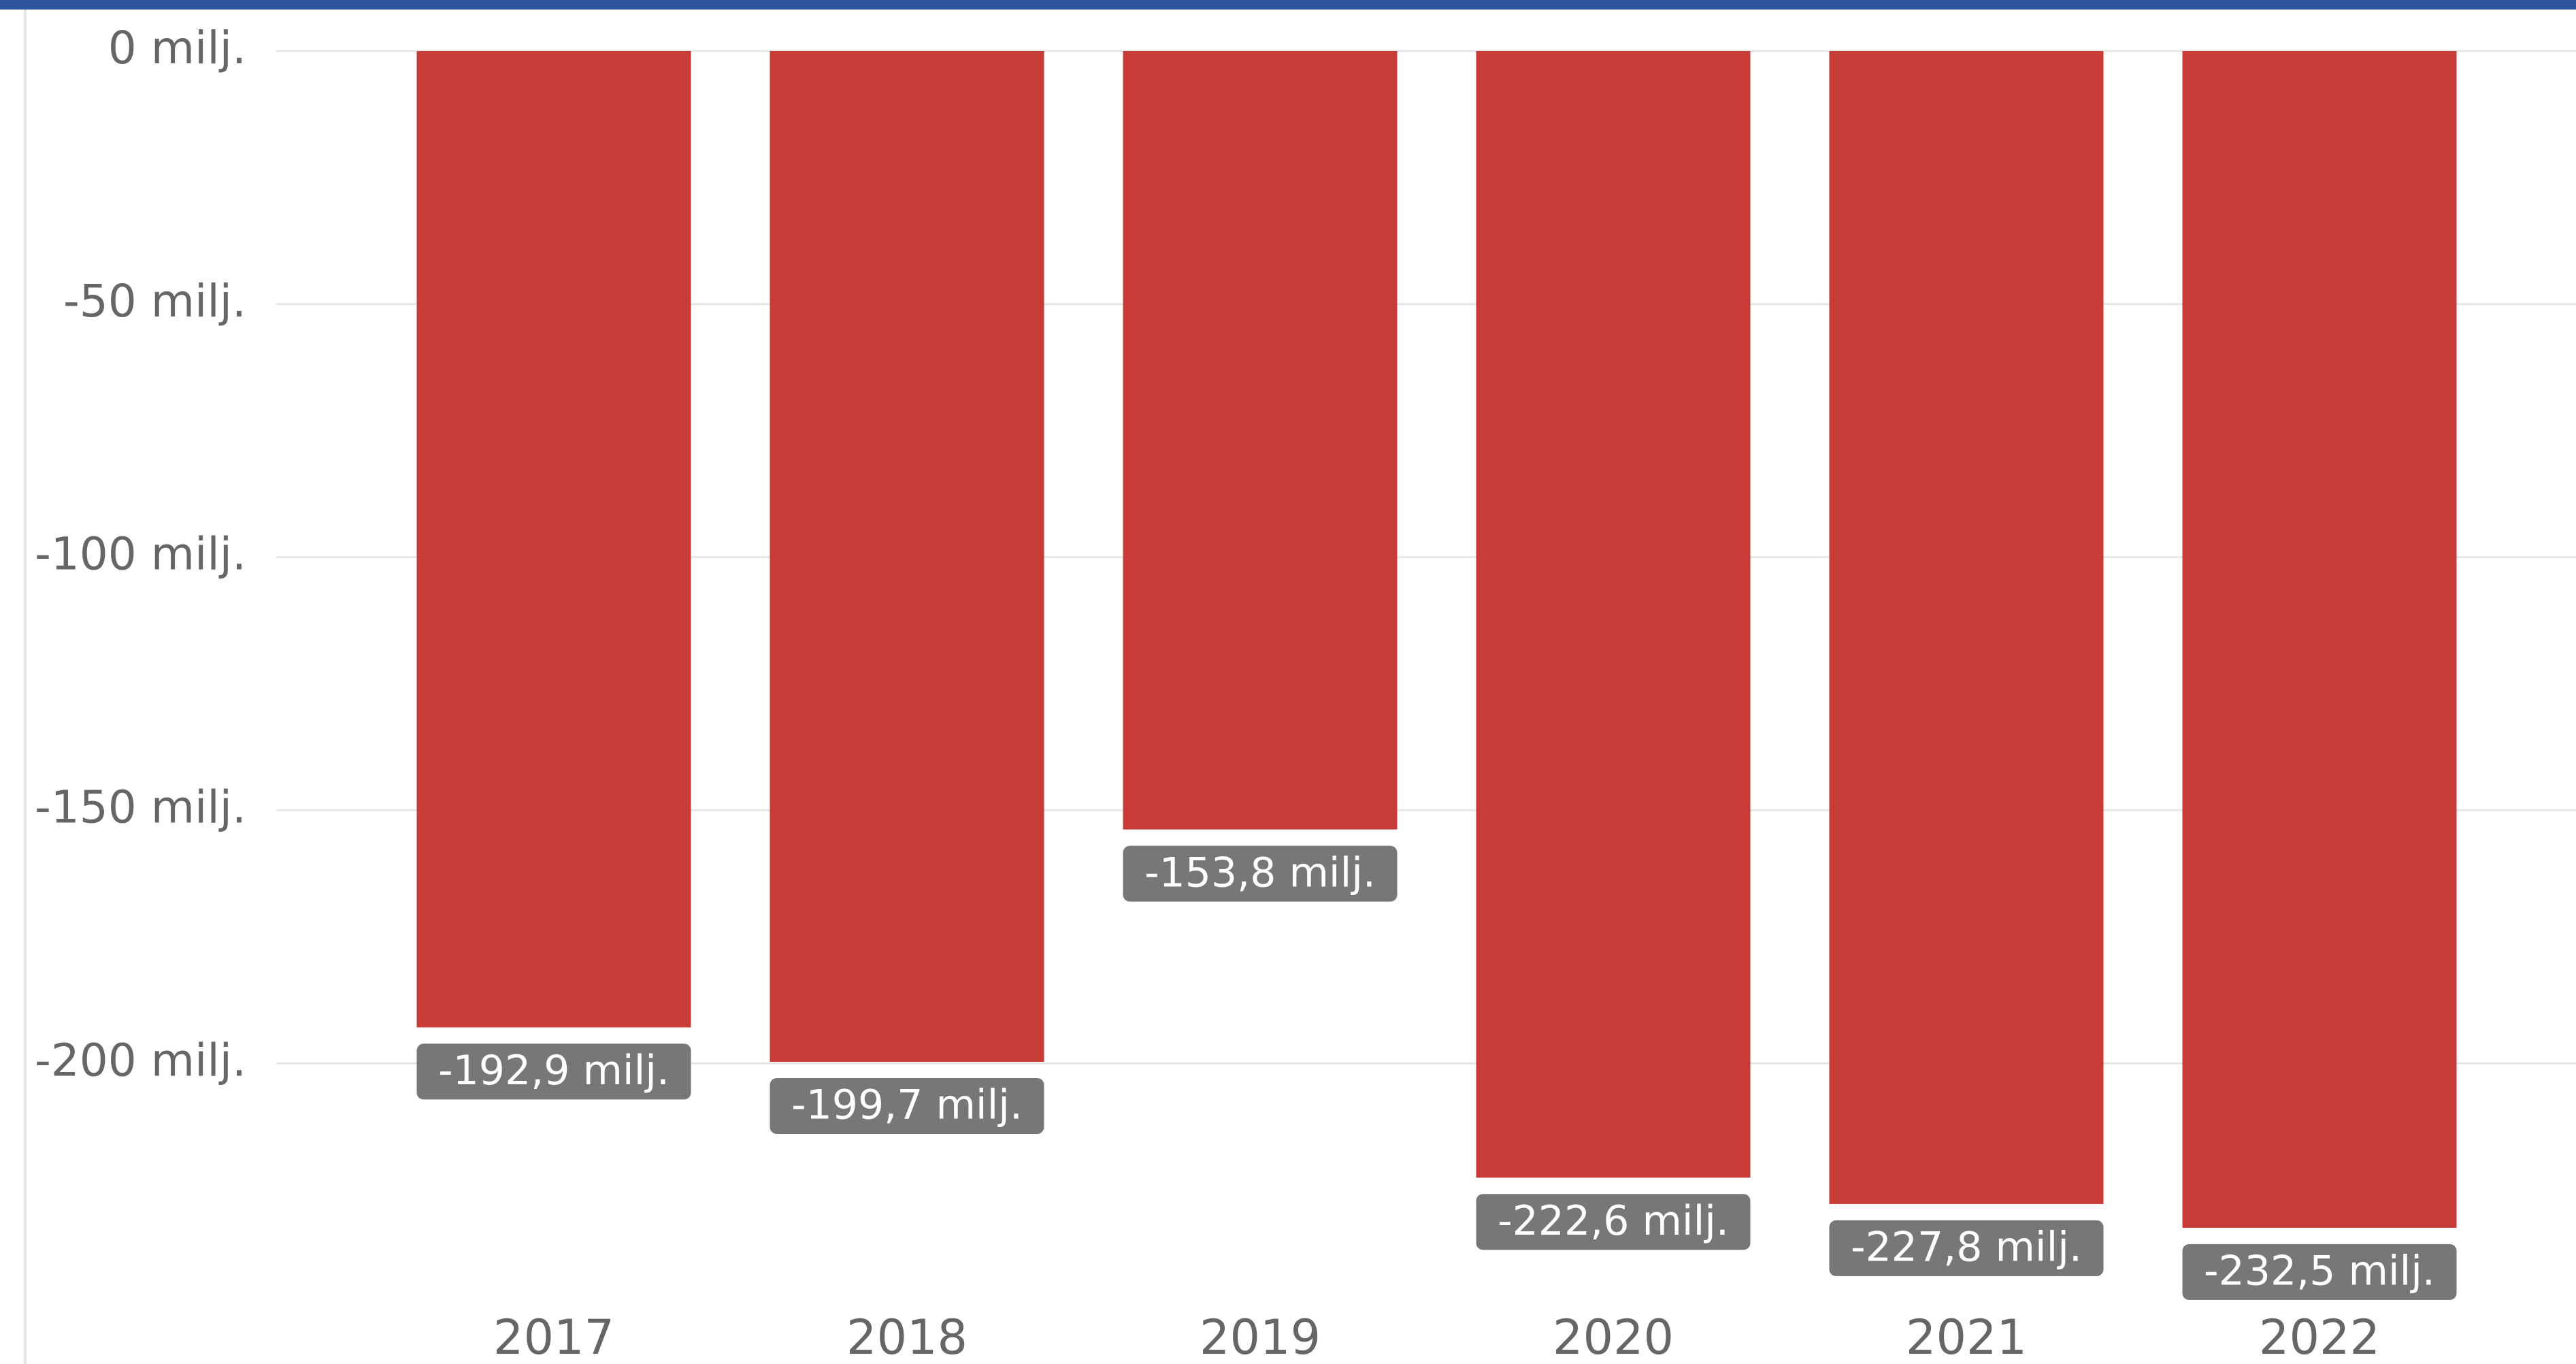 The width and height of the screenshot is (2576, 1364). Describe the element at coordinates (1261, 1337) in the screenshot. I see `x-tick-label: 2019` at that location.